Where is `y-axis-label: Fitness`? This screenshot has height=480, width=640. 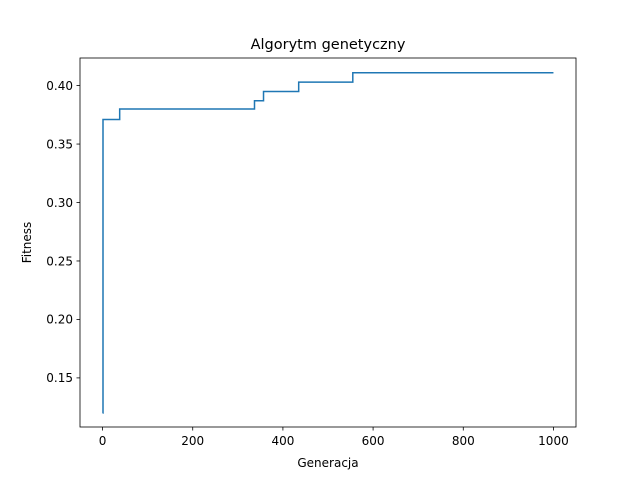
y-axis-label: Fitness is located at coordinates (27, 243).